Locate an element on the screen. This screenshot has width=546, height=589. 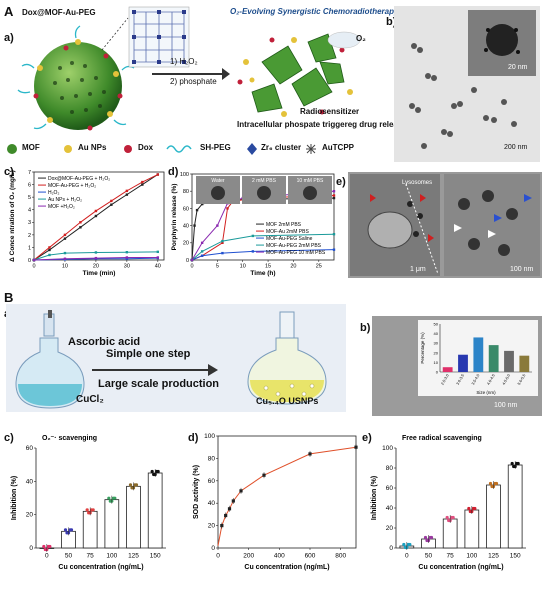
x-tick-label: 20 is located at coordinates (293, 267).